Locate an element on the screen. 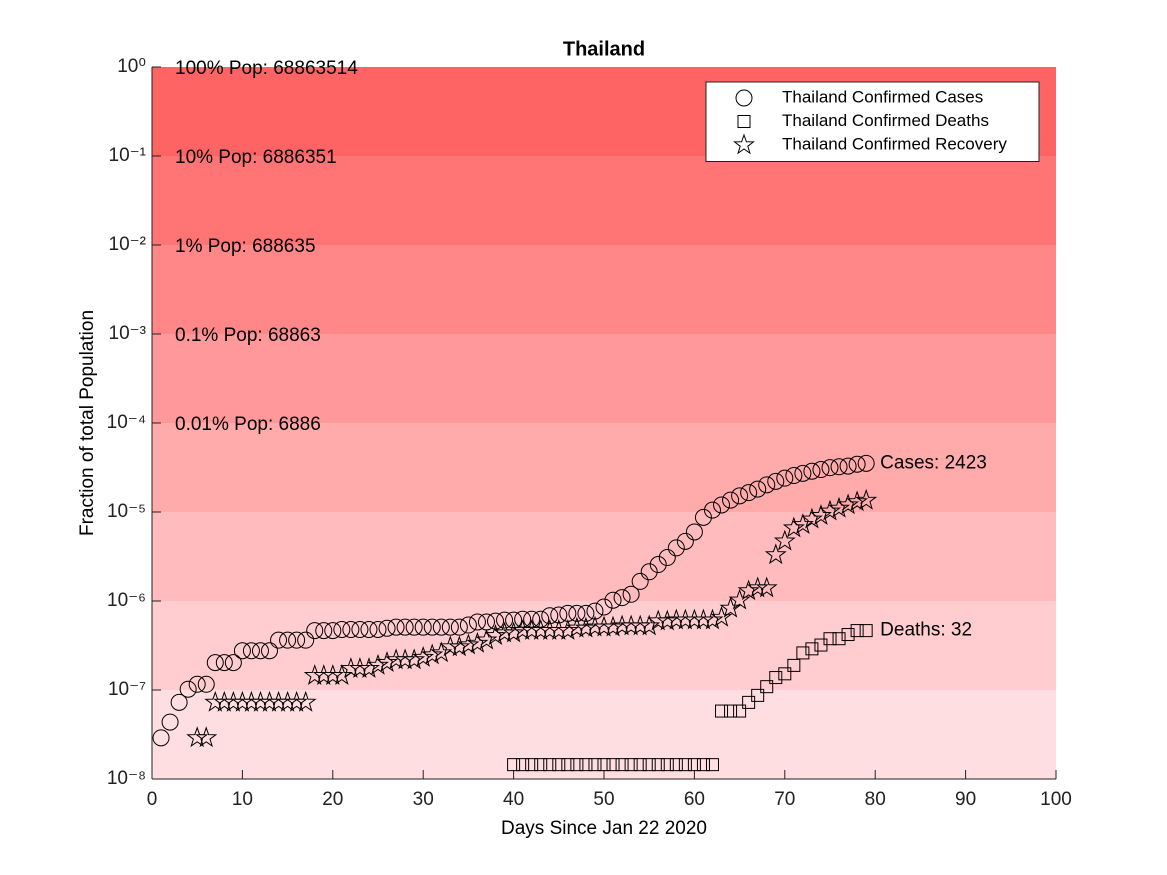  y-tick-label: 10⁻⁸ is located at coordinates (126, 778).